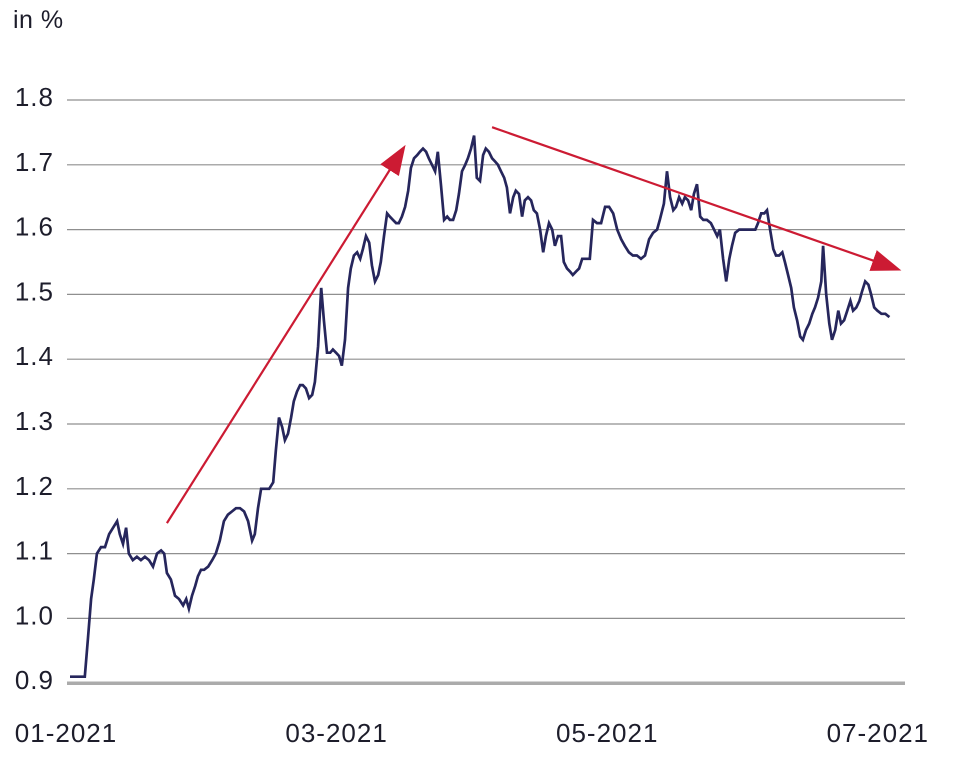  Describe the element at coordinates (607, 733) in the screenshot. I see `x-tick-label-05-2021: 05-2021` at that location.